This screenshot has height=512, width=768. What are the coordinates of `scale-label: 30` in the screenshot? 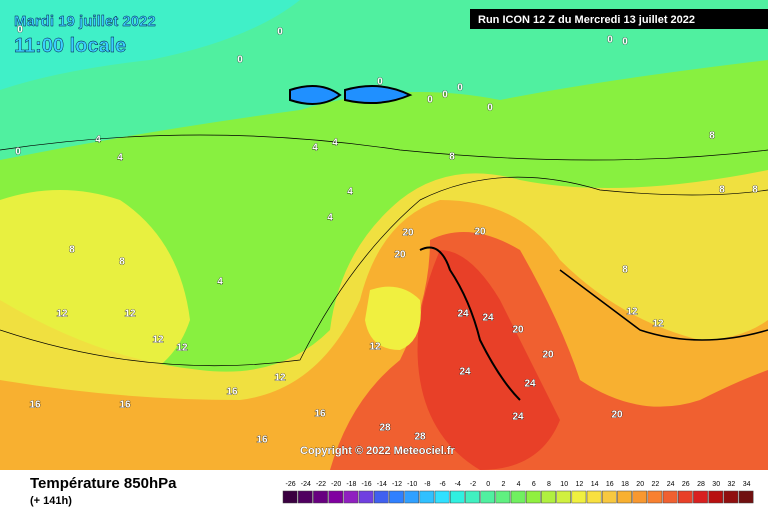 It's located at (716, 484).